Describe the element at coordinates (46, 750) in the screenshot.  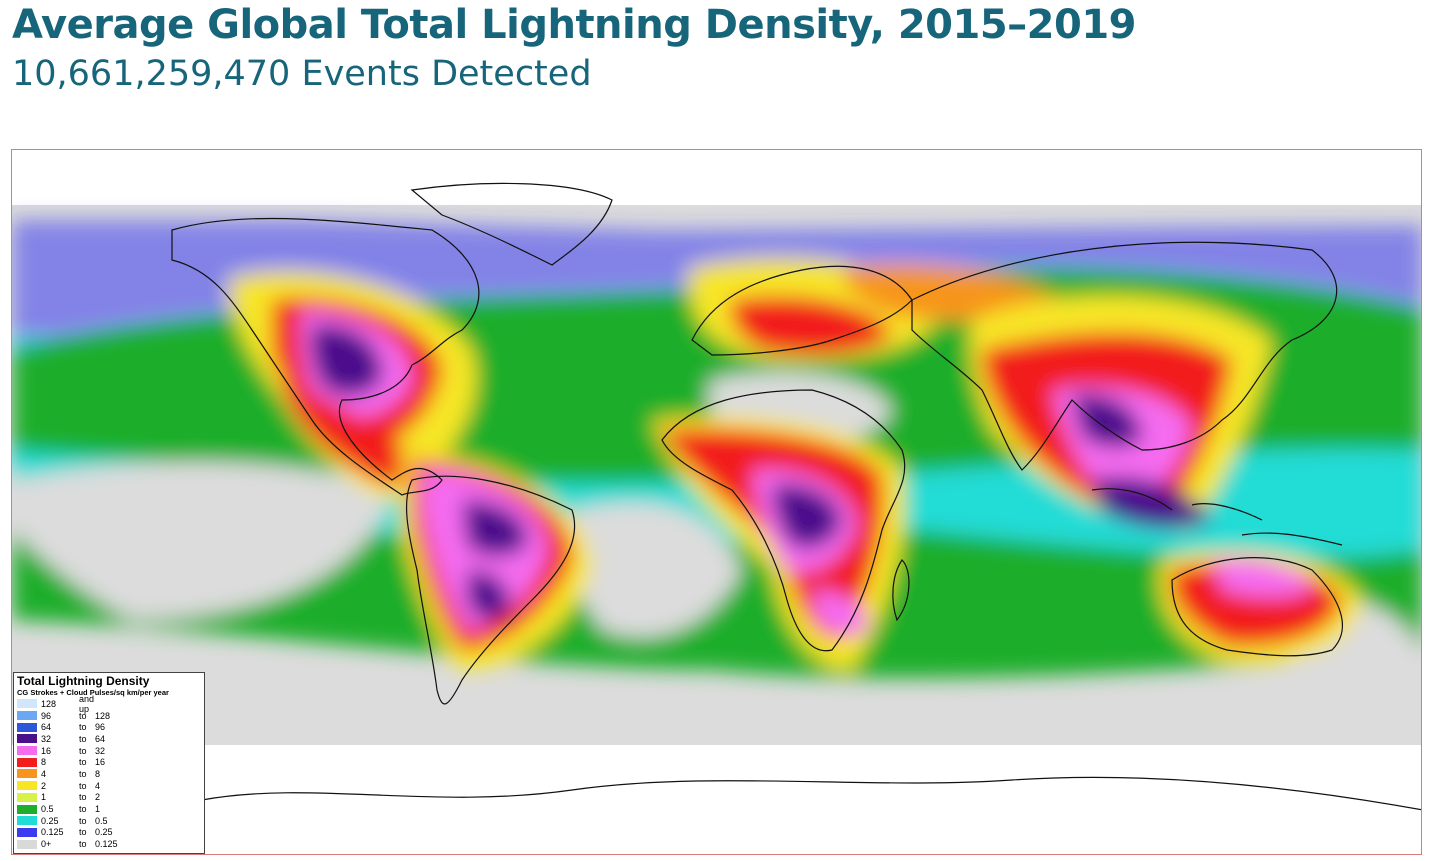
I see `legend-low-value: 16` at that location.